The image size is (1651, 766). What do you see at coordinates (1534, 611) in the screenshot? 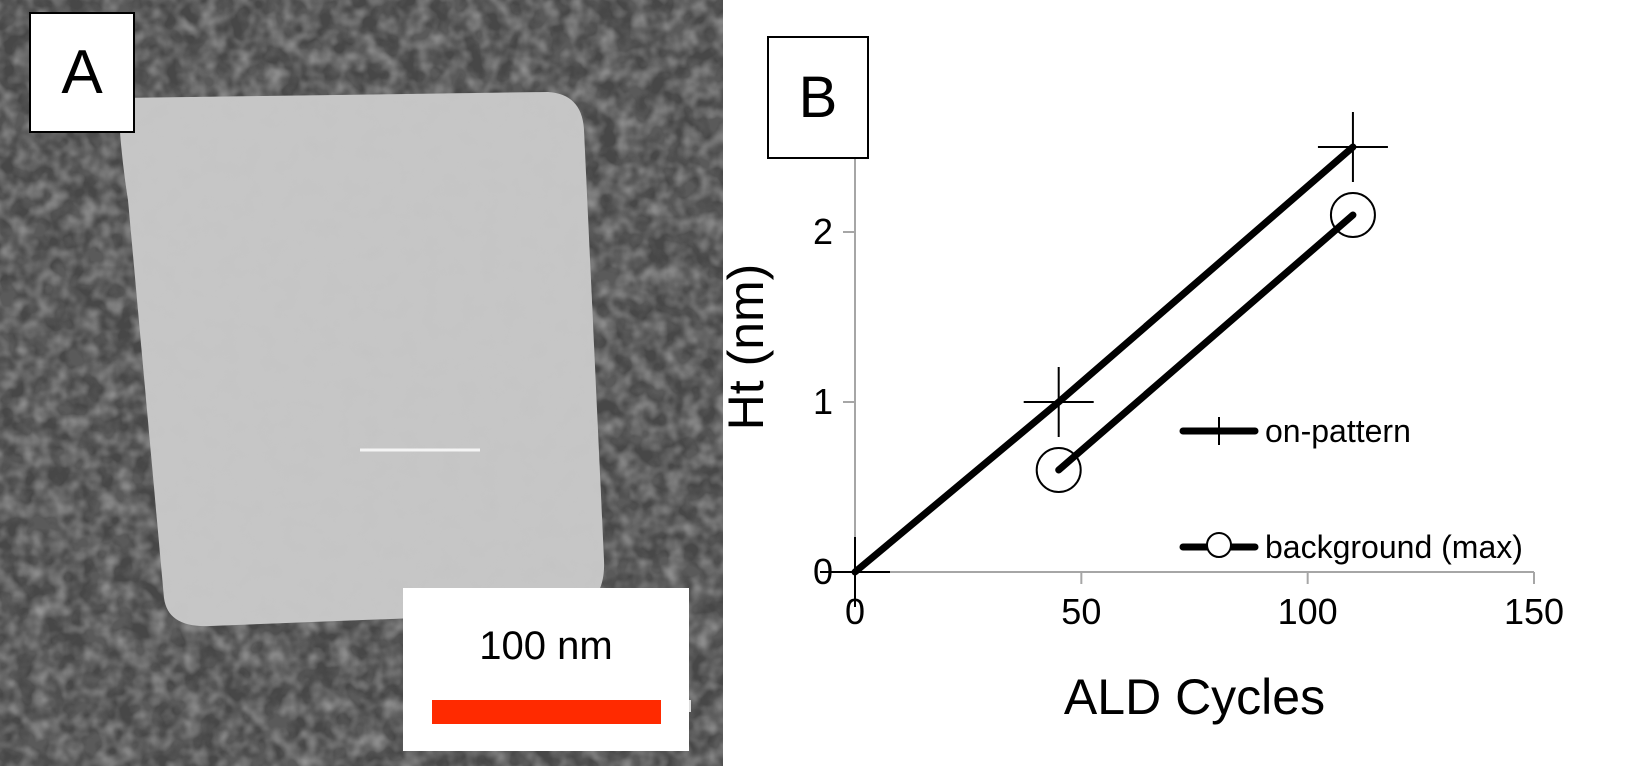
I see `x-tick-label: 150` at bounding box center [1534, 611].